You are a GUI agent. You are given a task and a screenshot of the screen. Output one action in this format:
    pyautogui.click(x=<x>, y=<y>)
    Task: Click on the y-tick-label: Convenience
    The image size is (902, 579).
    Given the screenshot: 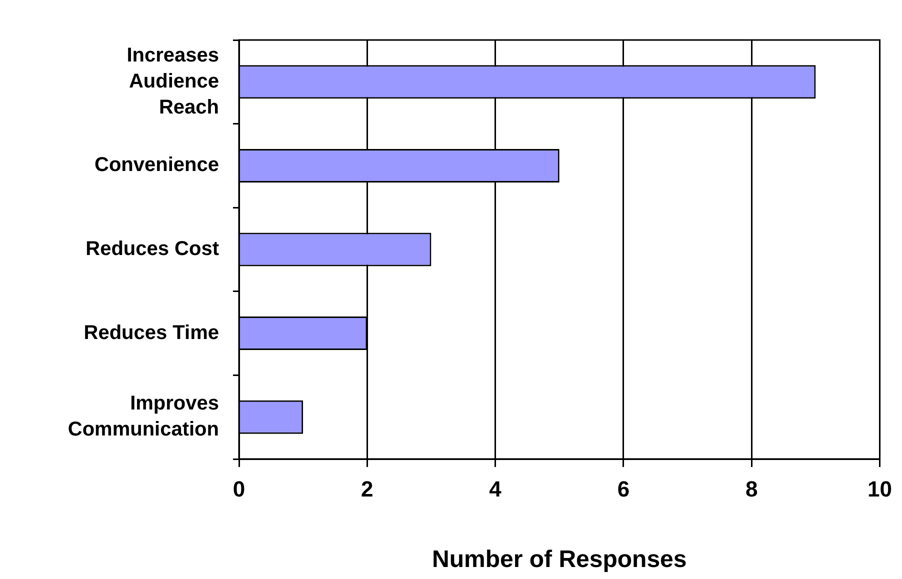 What is the action you would take?
    pyautogui.click(x=156, y=165)
    